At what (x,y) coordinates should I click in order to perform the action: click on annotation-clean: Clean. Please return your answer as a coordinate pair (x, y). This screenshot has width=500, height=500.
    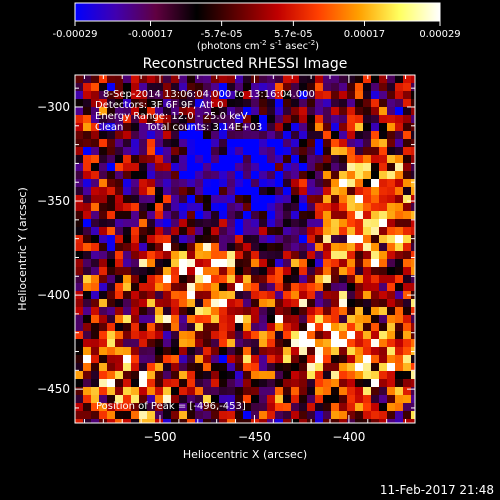
    Looking at the image, I should click on (109, 127).